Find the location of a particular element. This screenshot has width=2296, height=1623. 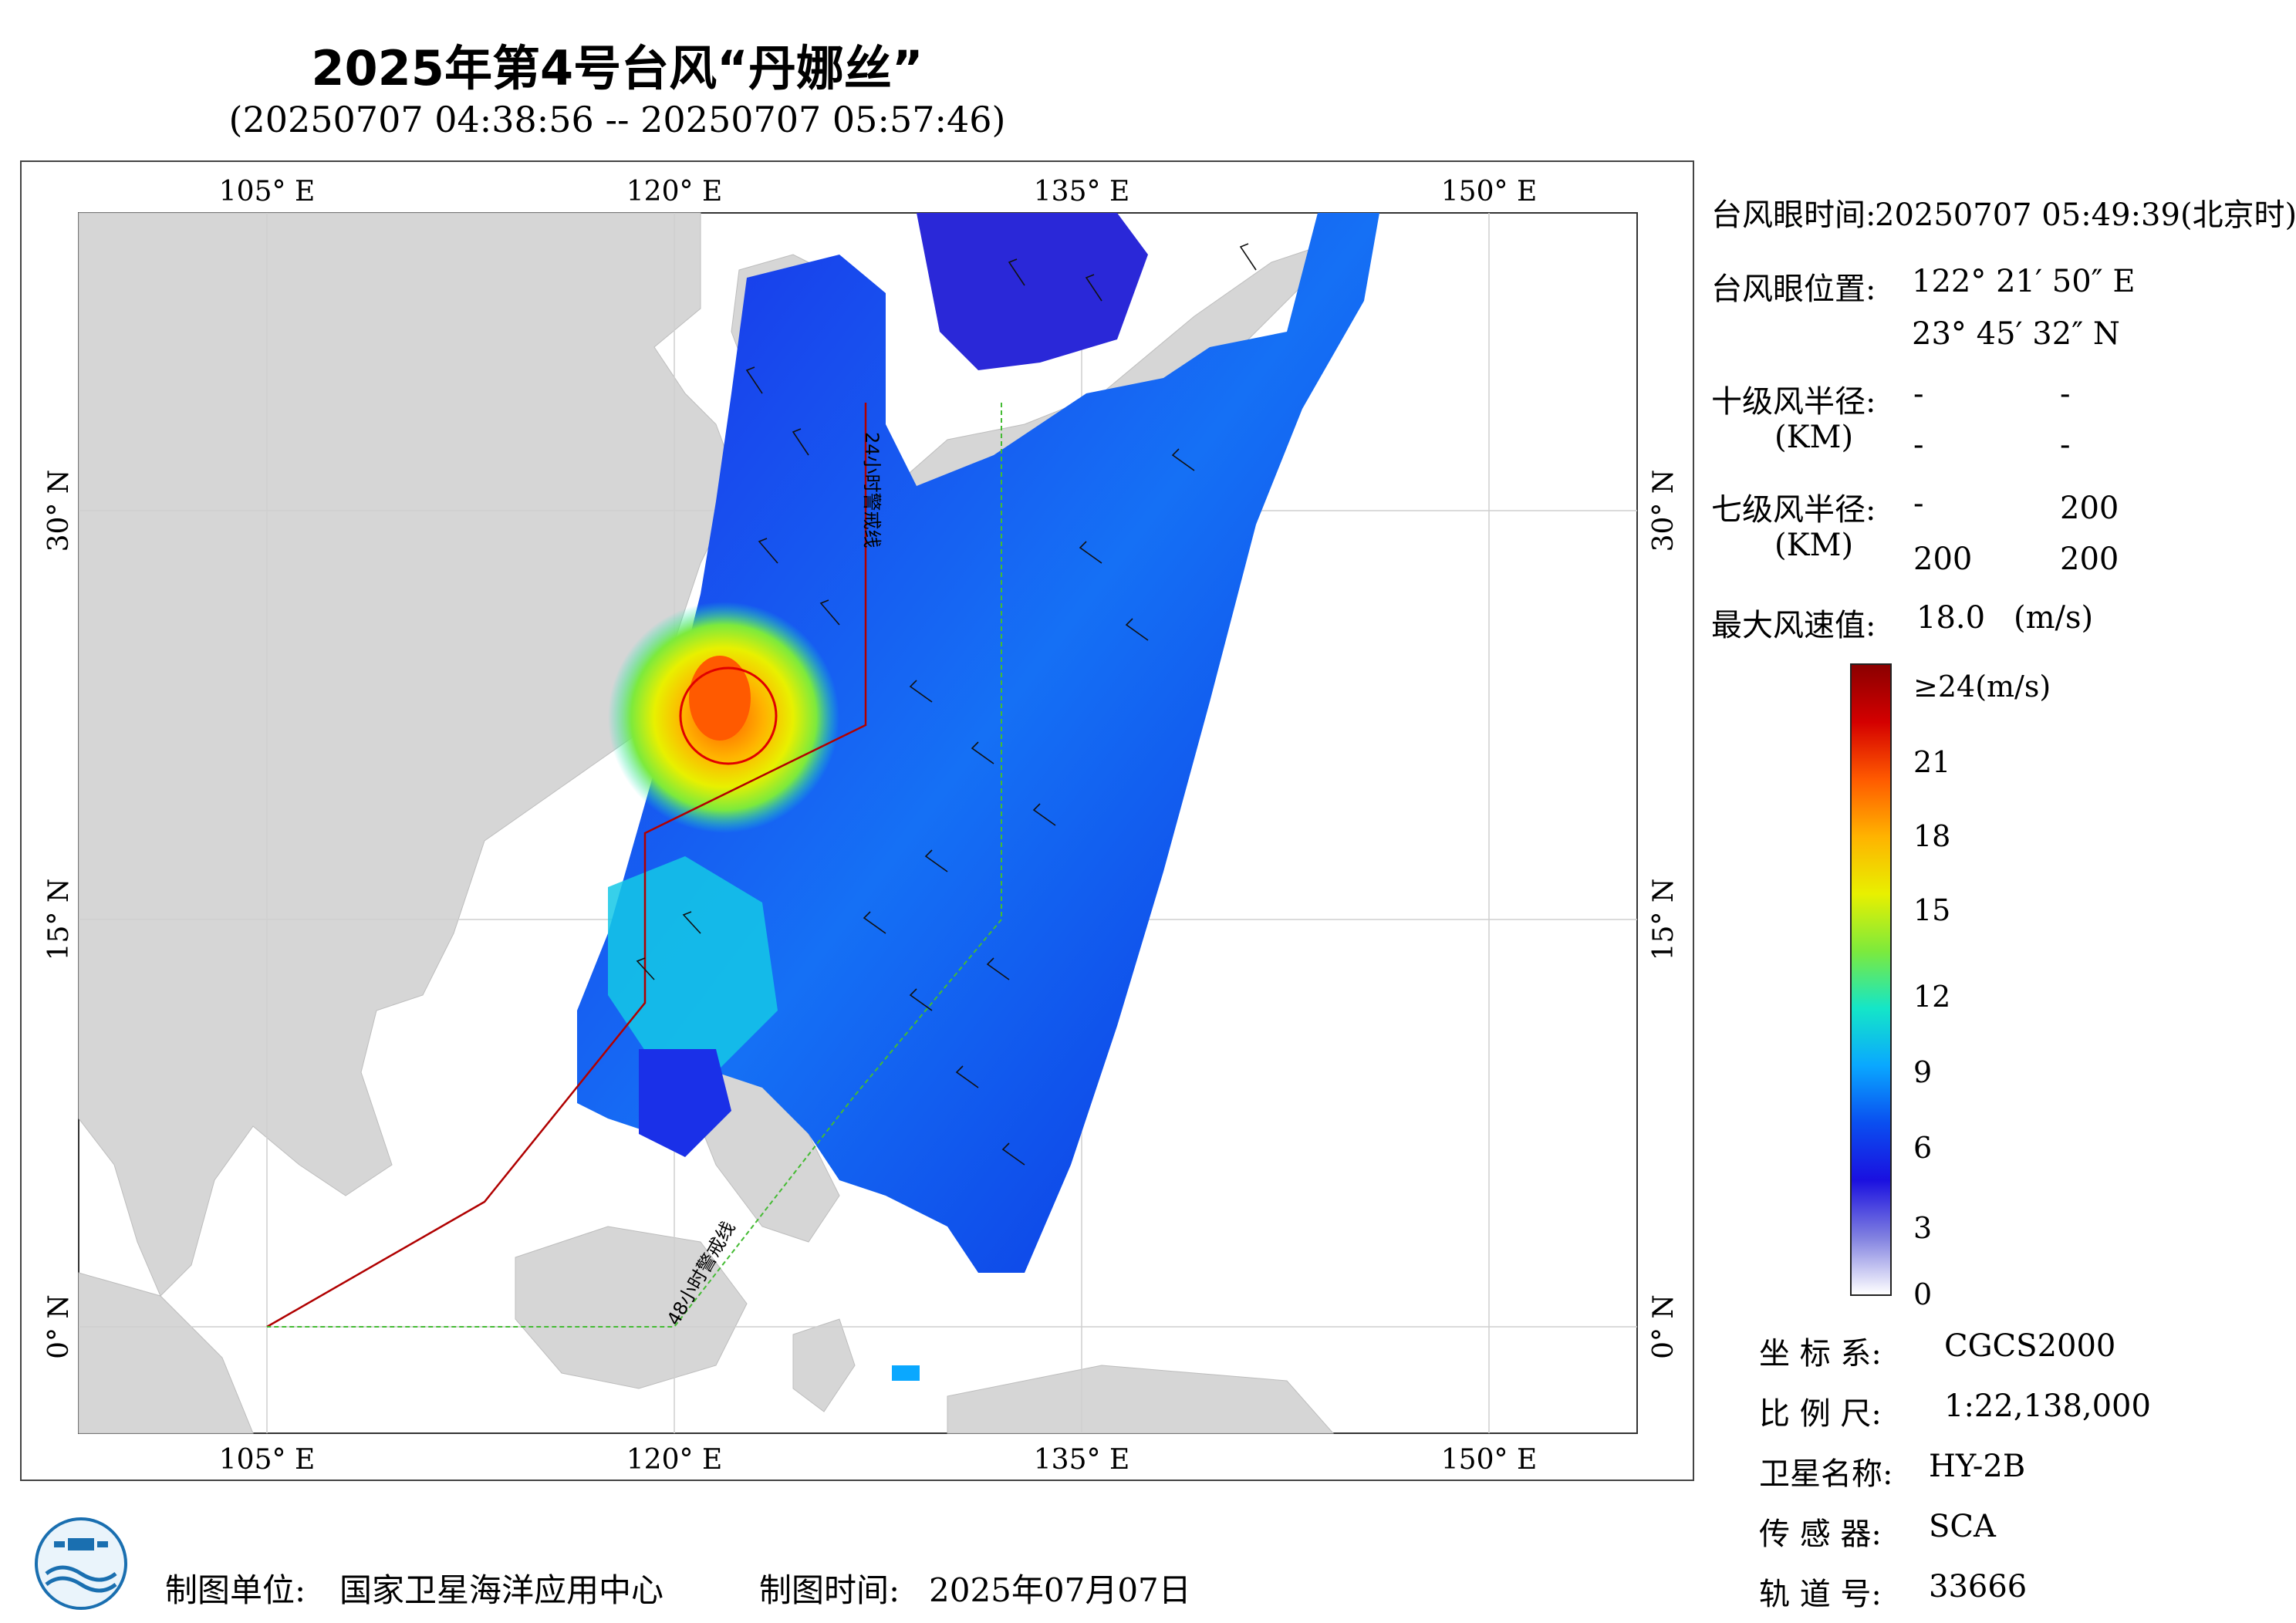

colorbar-label: 0 is located at coordinates (1923, 1294).